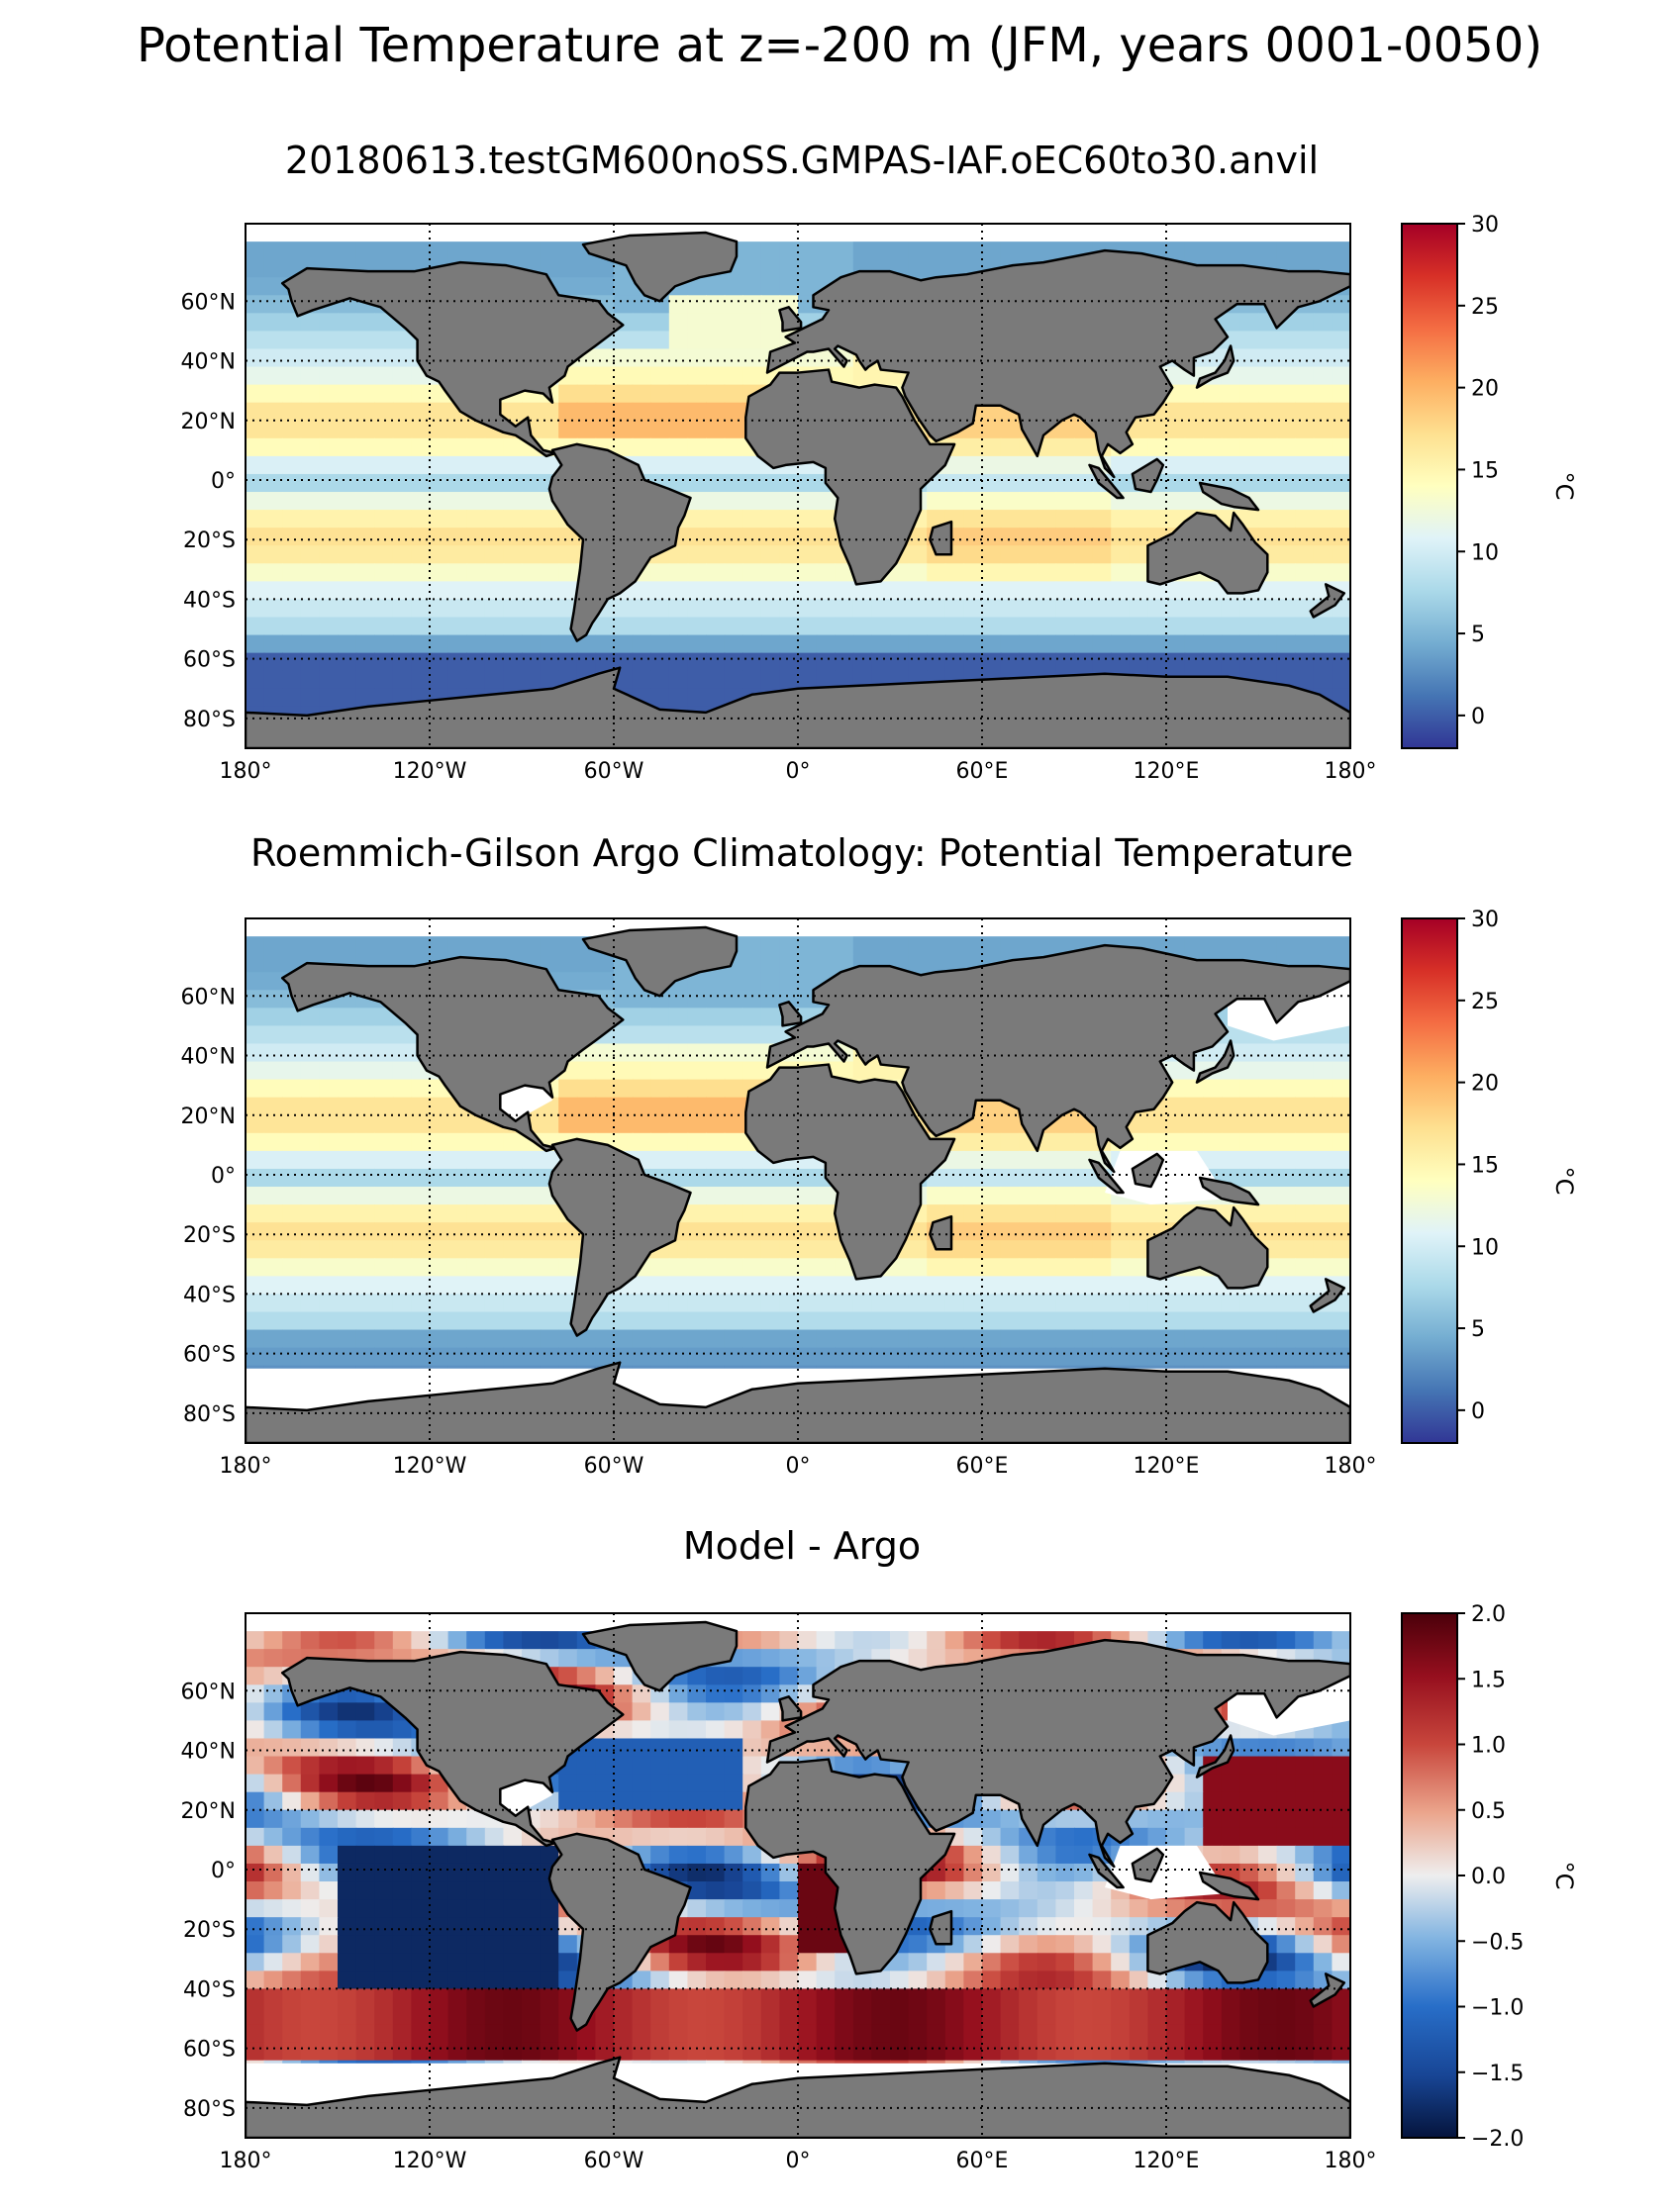 The height and width of the screenshot is (2212, 1679). Describe the element at coordinates (208, 422) in the screenshot. I see `lat-tick-label: 20°N` at that location.